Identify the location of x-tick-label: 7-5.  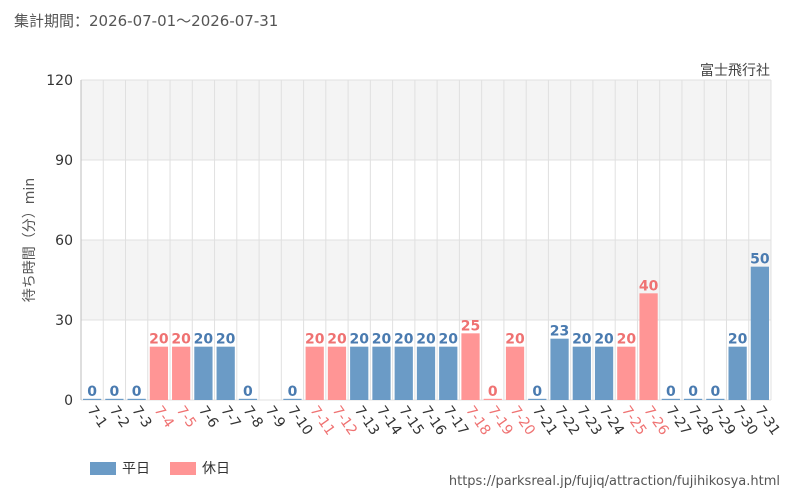
(186, 417).